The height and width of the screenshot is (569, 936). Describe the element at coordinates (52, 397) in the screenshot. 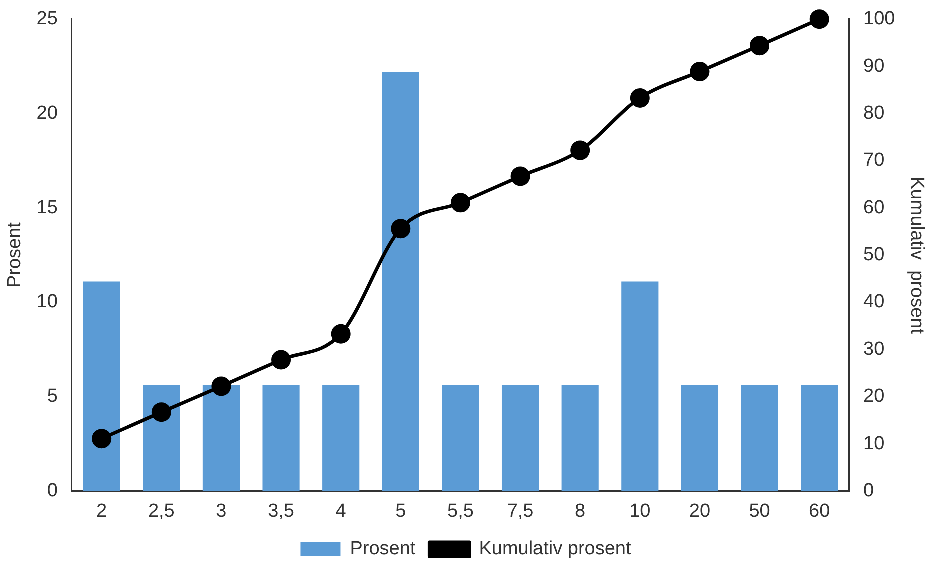

I see `y-tick-label: 5` at that location.